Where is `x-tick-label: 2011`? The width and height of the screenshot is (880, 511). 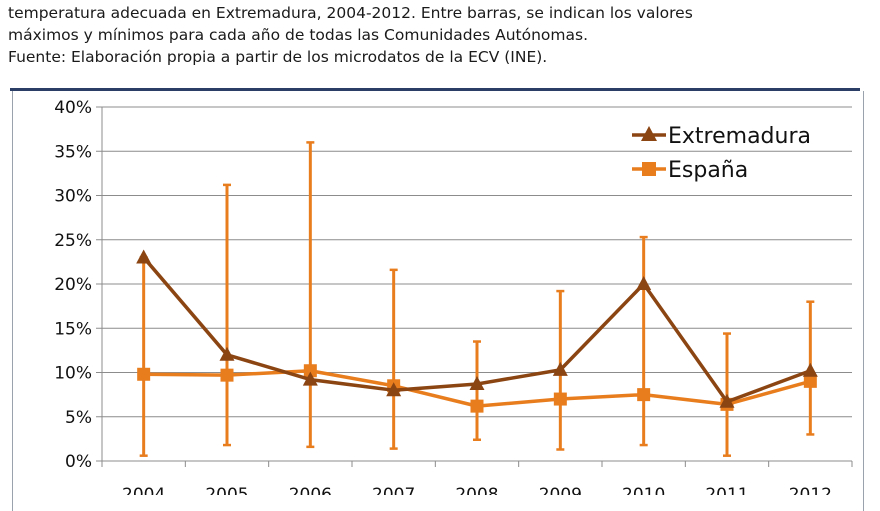 x-tick-label: 2011 is located at coordinates (726, 490).